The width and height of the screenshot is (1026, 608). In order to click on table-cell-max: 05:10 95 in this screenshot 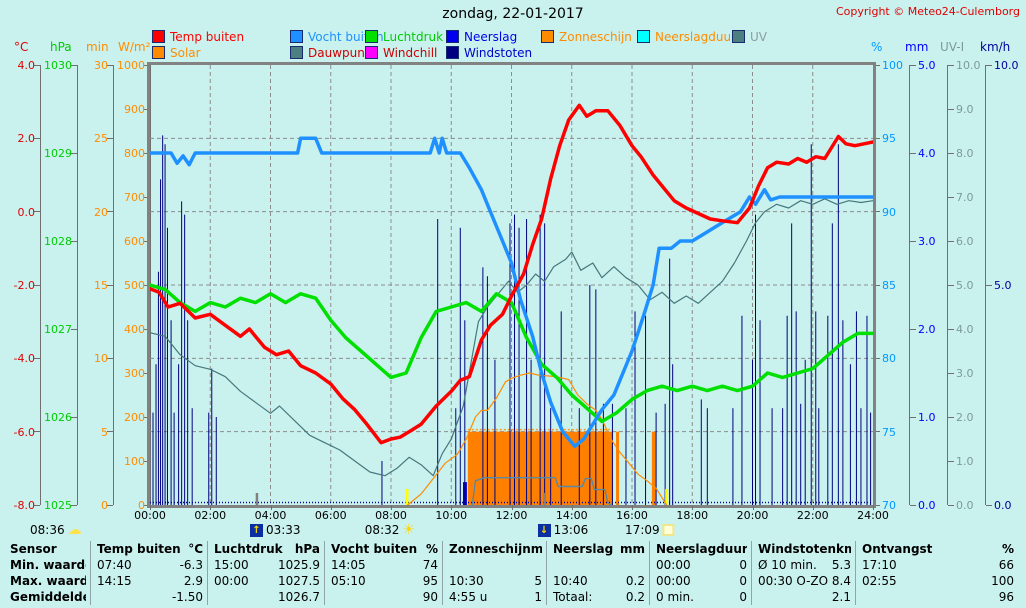, I will do `click(384, 581)`.